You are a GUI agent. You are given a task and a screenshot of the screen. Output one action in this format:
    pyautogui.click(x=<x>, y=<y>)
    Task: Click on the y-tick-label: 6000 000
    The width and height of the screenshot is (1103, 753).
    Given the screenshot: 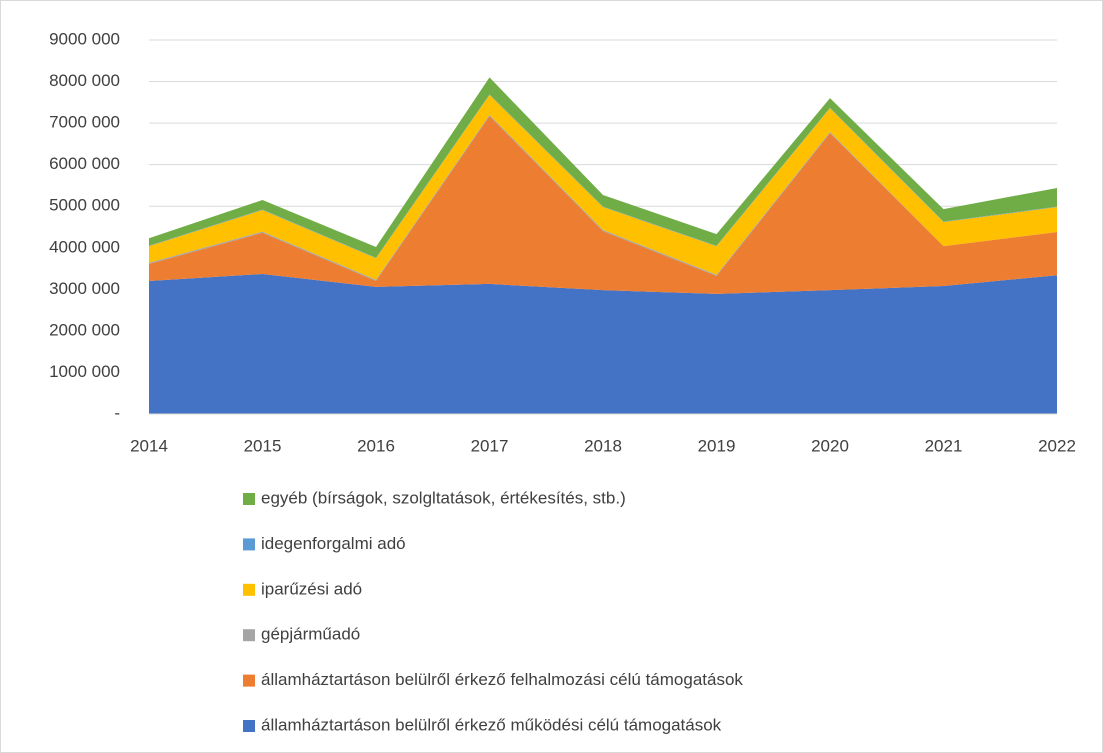 What is the action you would take?
    pyautogui.click(x=84, y=163)
    